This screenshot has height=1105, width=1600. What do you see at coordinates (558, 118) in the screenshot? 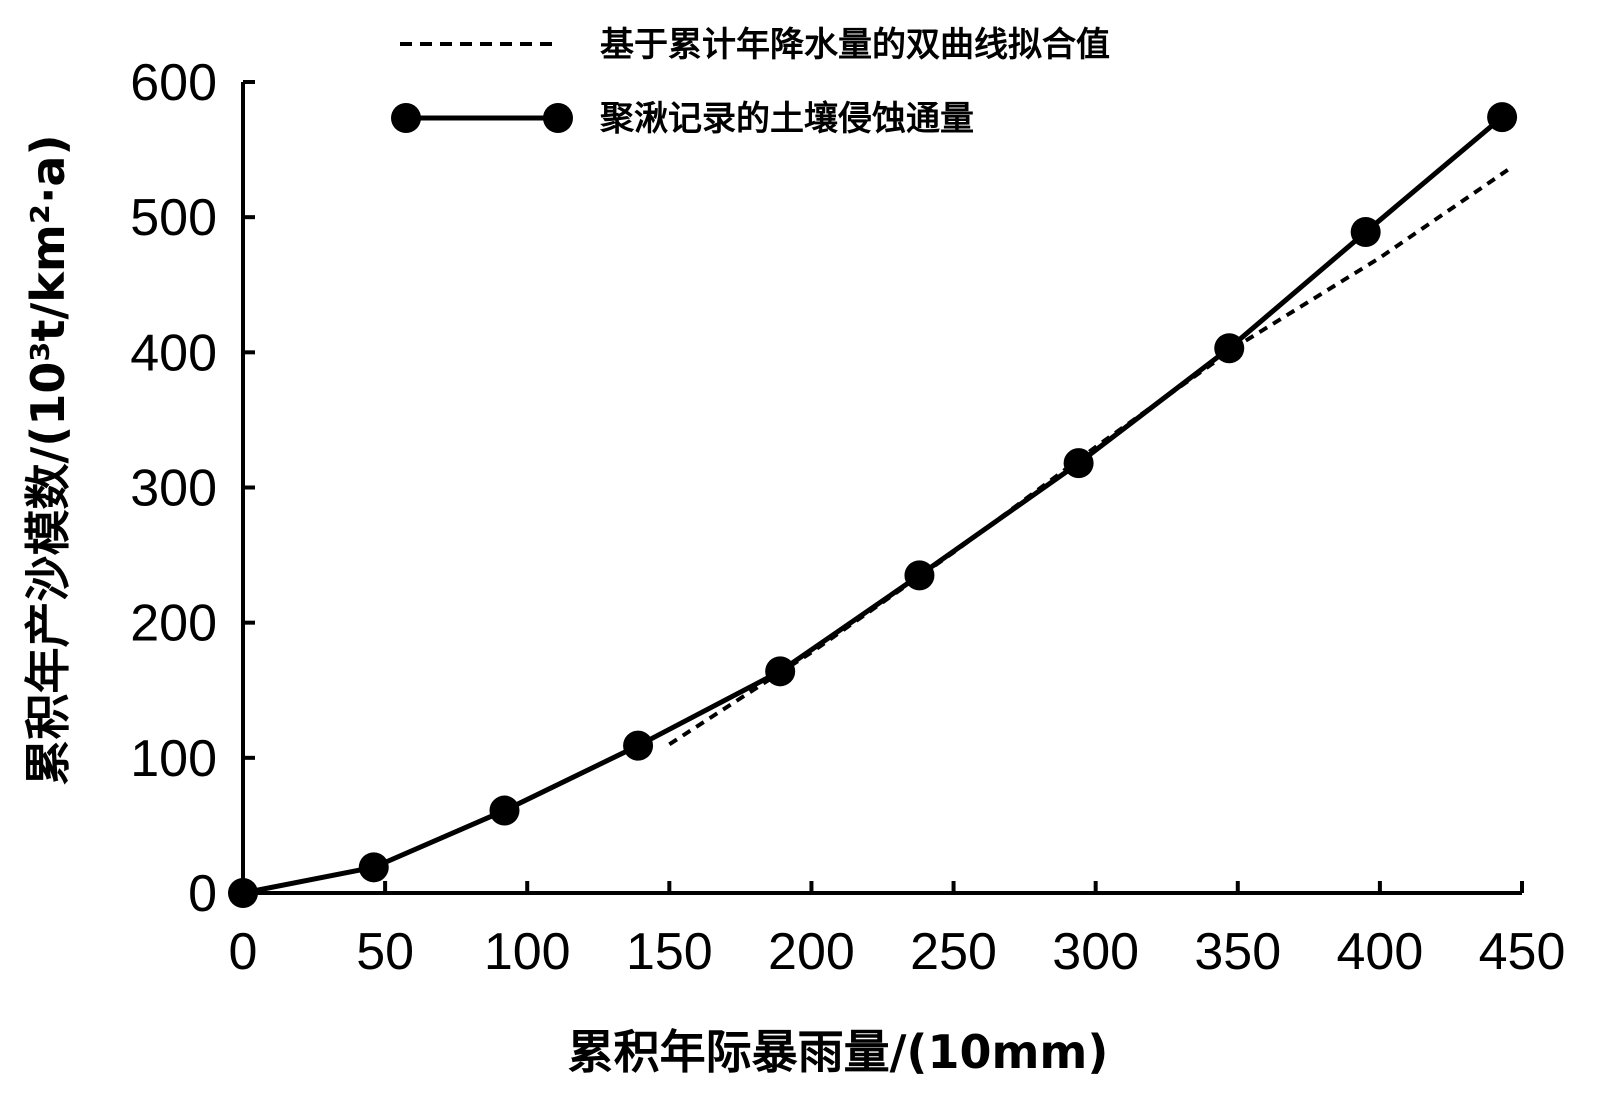
I see `legend-observed-marker-right` at bounding box center [558, 118].